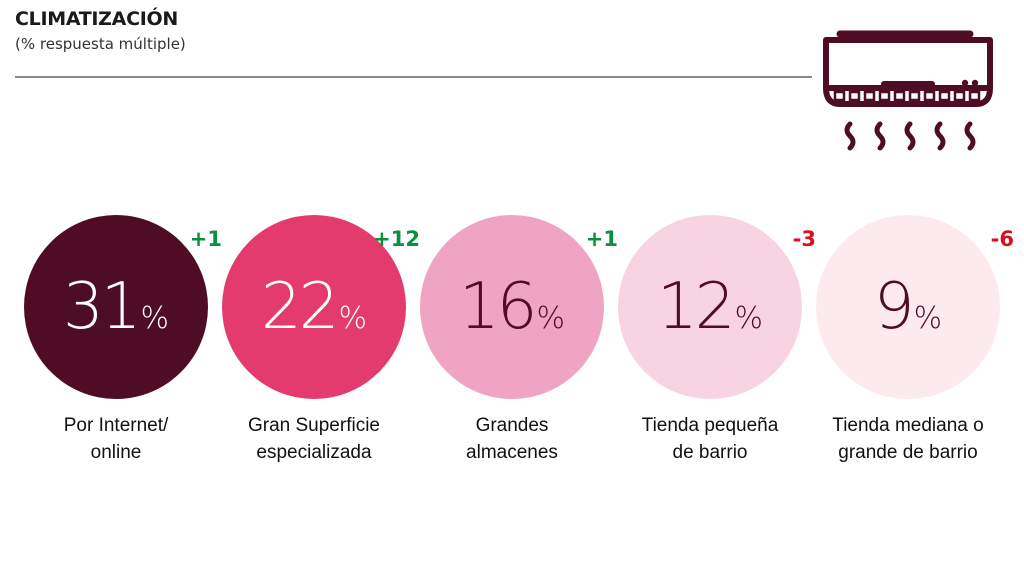 The width and height of the screenshot is (1024, 579). Describe the element at coordinates (102, 307) in the screenshot. I see `value-number: 31` at that location.